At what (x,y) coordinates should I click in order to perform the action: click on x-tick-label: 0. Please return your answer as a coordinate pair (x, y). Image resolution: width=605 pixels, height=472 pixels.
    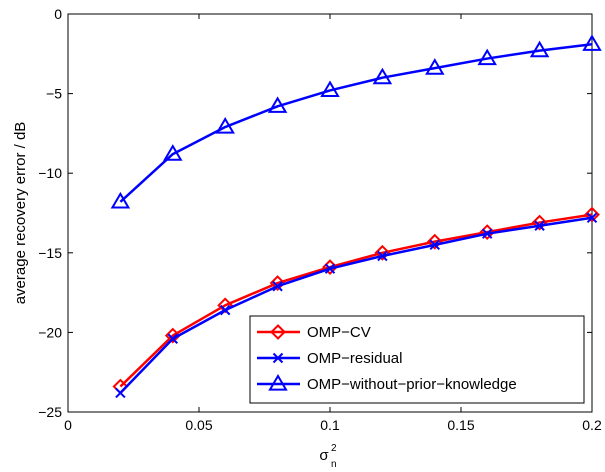
    Looking at the image, I should click on (68, 425).